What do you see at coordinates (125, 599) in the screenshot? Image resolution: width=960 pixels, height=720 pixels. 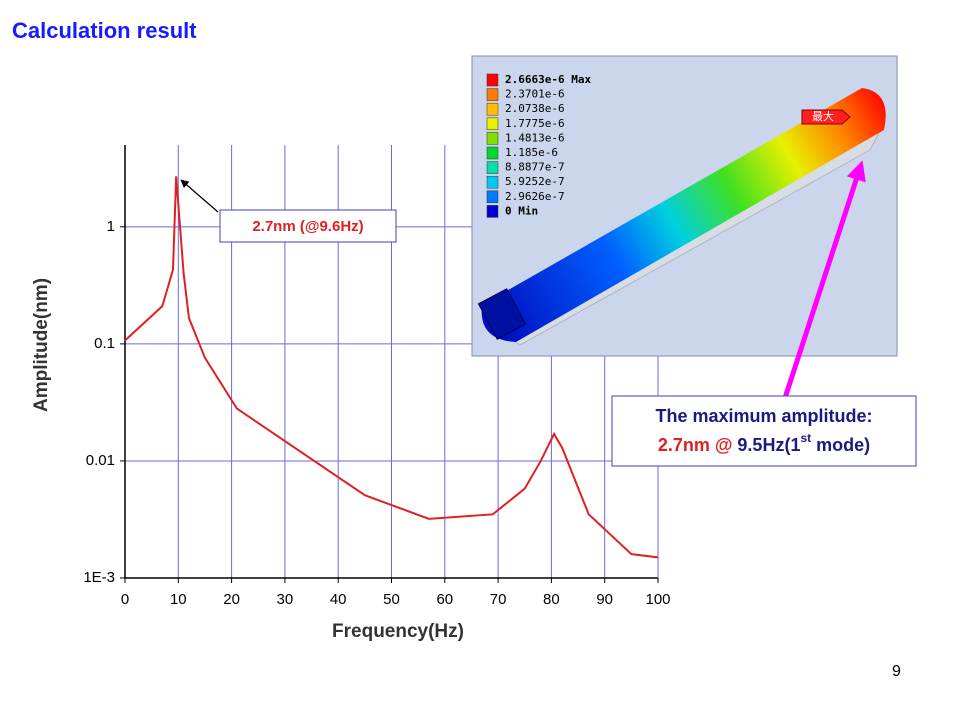 I see `x-tick-label: 0` at bounding box center [125, 599].